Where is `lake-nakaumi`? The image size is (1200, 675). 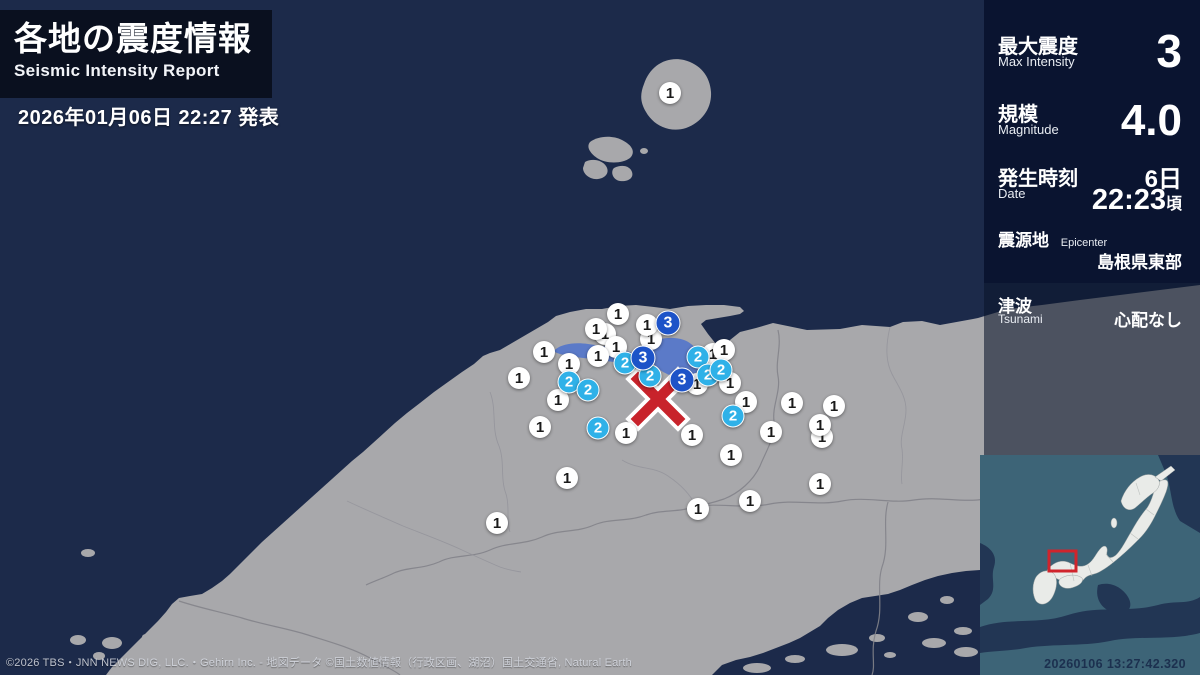
lake-nakaumi is located at coordinates (674, 357).